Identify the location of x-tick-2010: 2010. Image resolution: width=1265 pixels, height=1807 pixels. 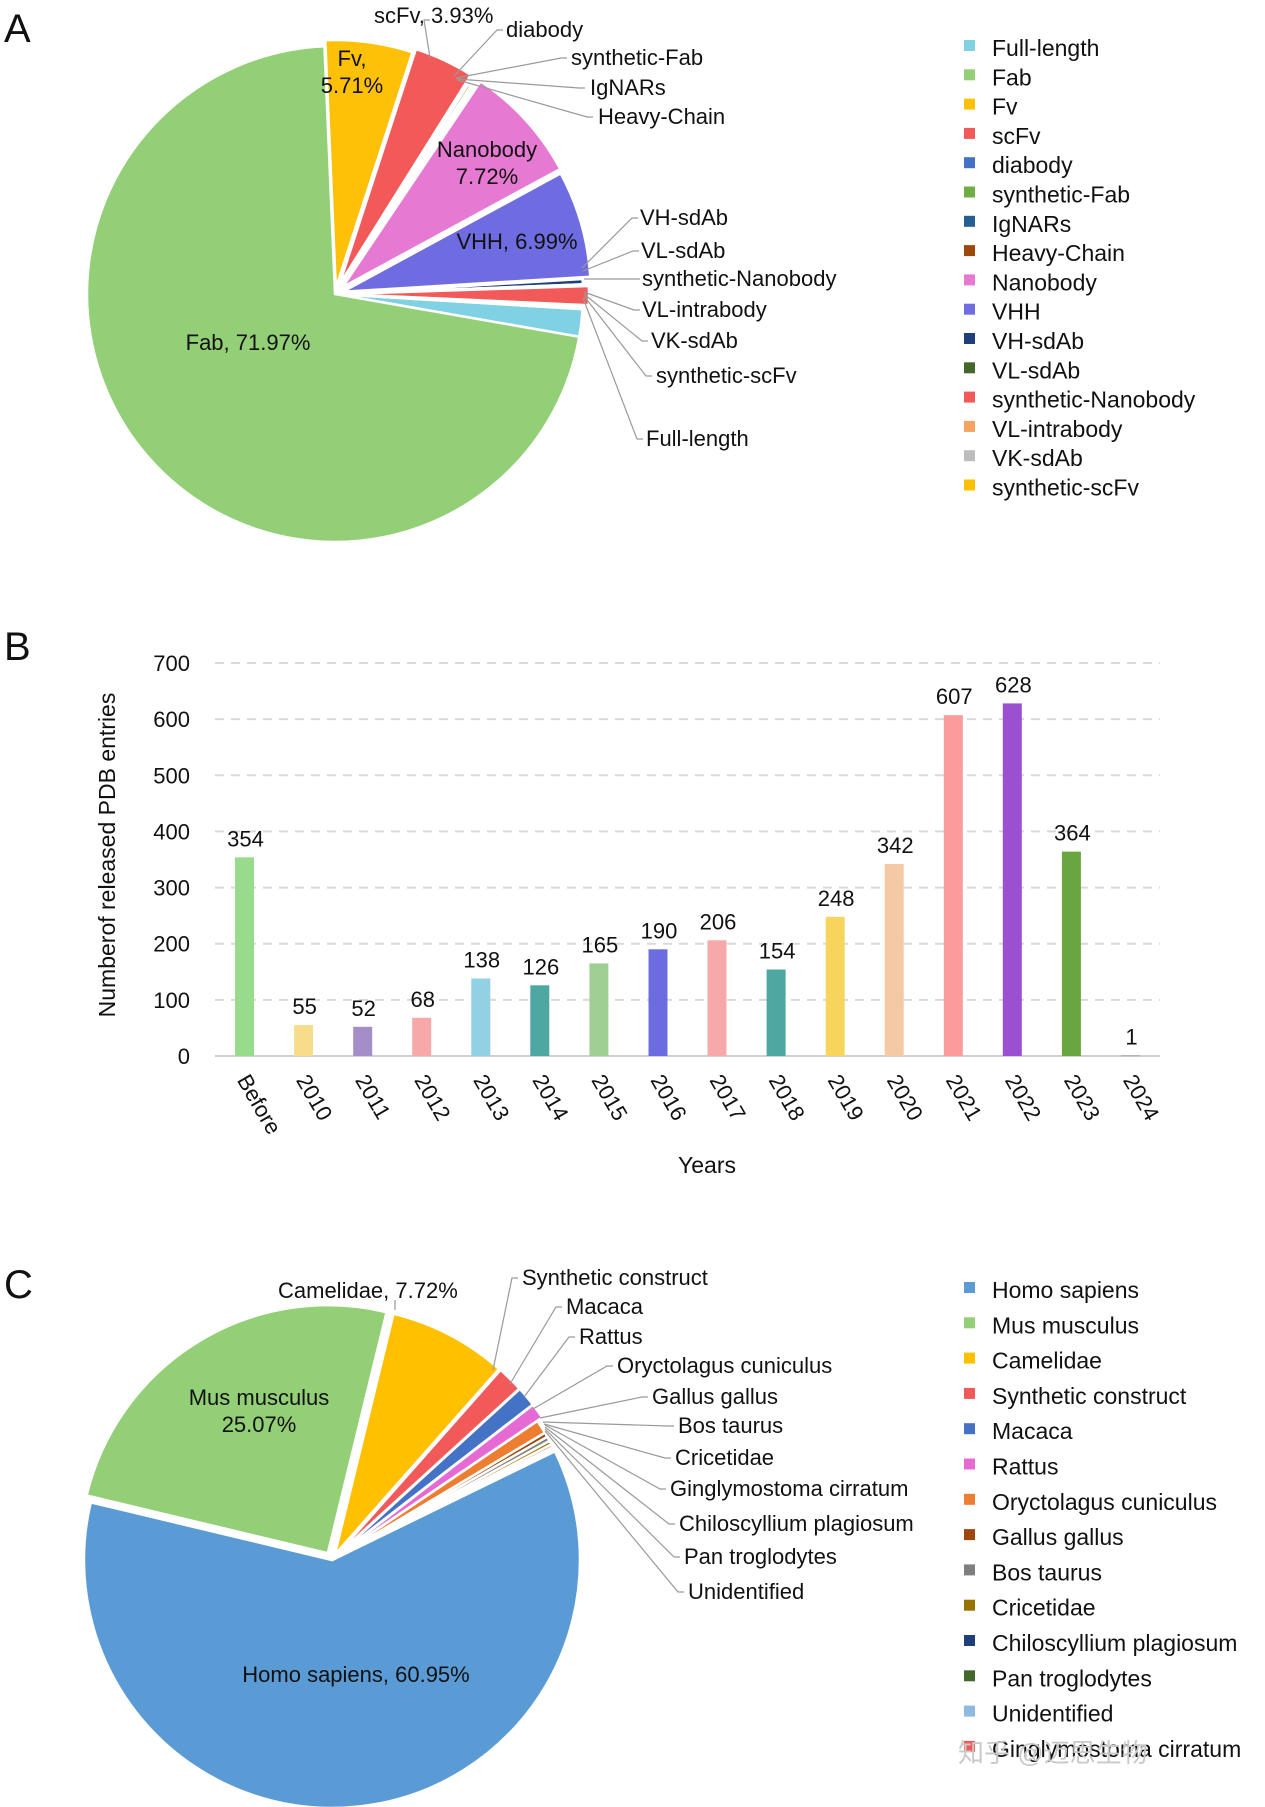
(314, 1097).